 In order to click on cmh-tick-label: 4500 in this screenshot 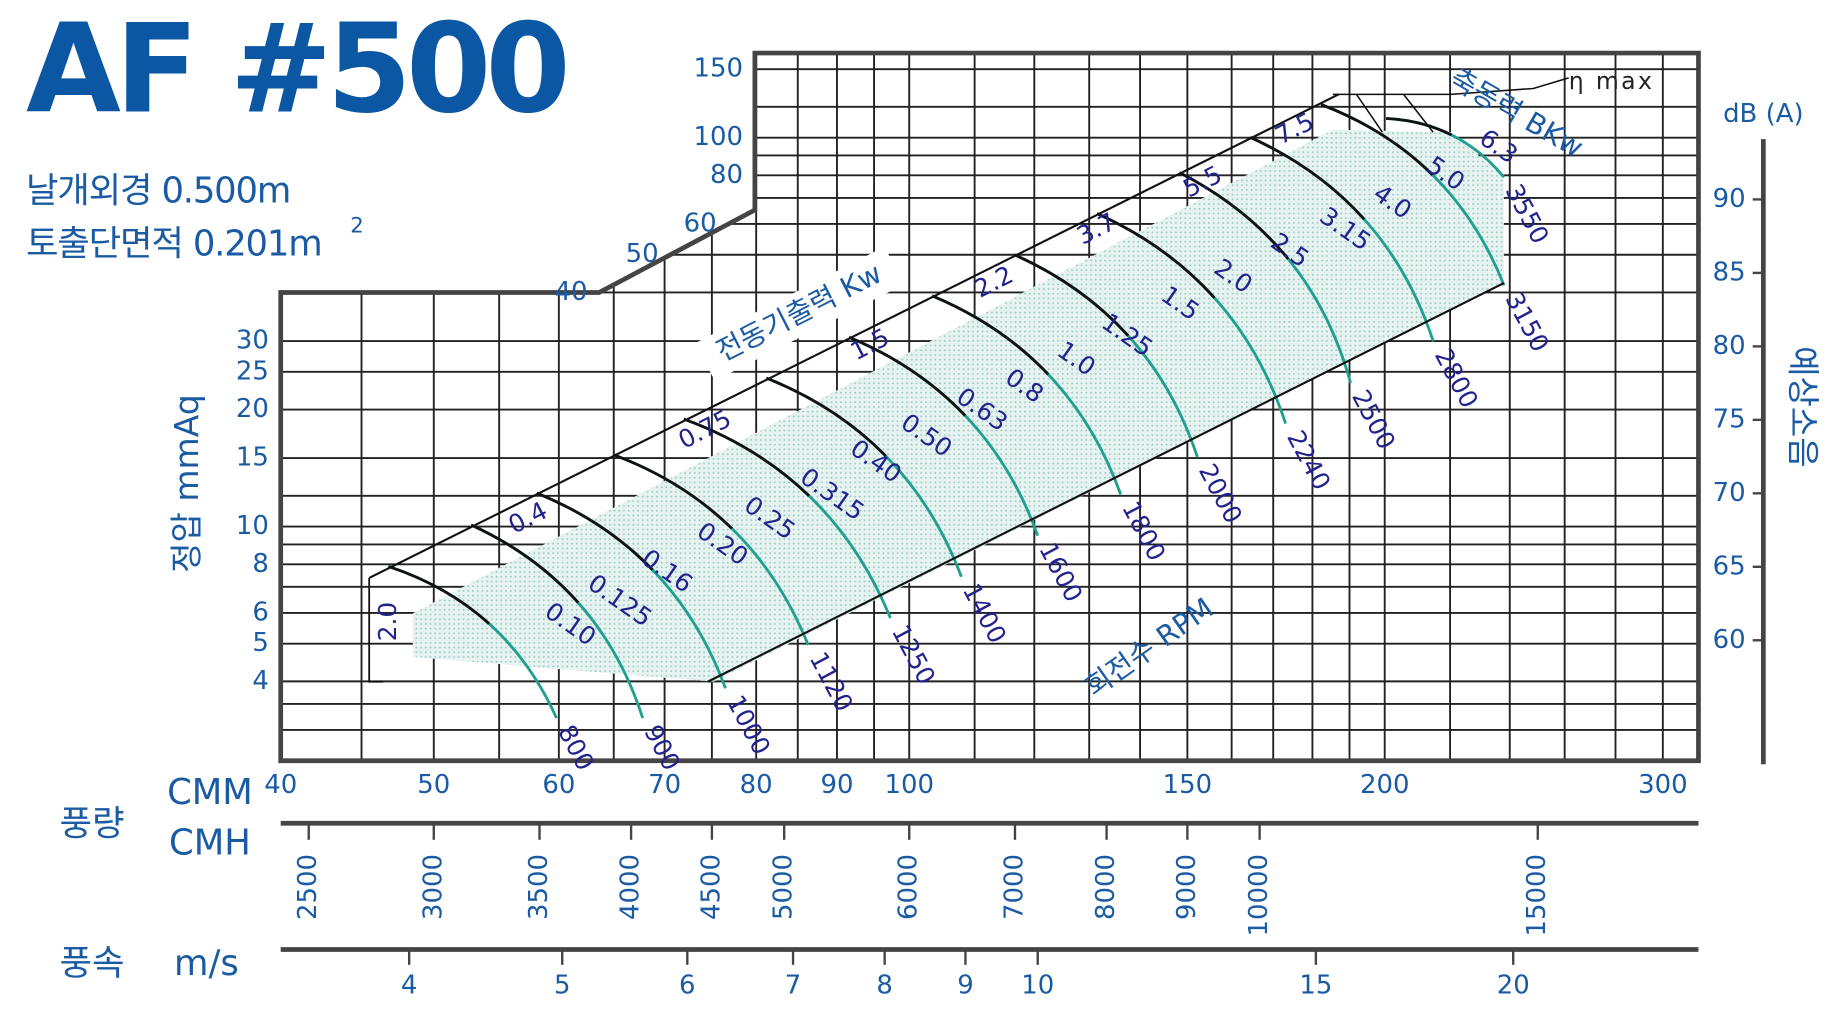, I will do `click(711, 887)`.